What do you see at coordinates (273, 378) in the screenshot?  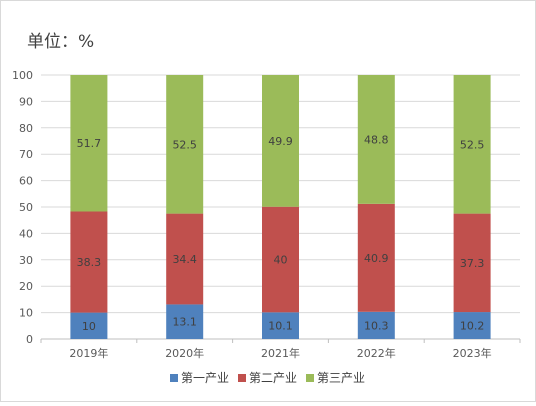 I see `legend-label: 第二产业` at bounding box center [273, 378].